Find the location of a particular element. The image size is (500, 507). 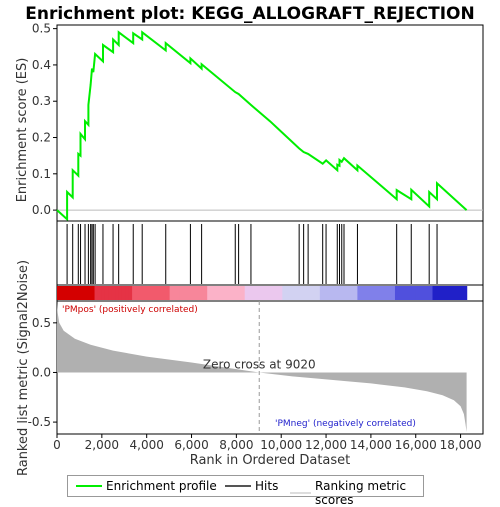

hits-swatch is located at coordinates (238, 486).